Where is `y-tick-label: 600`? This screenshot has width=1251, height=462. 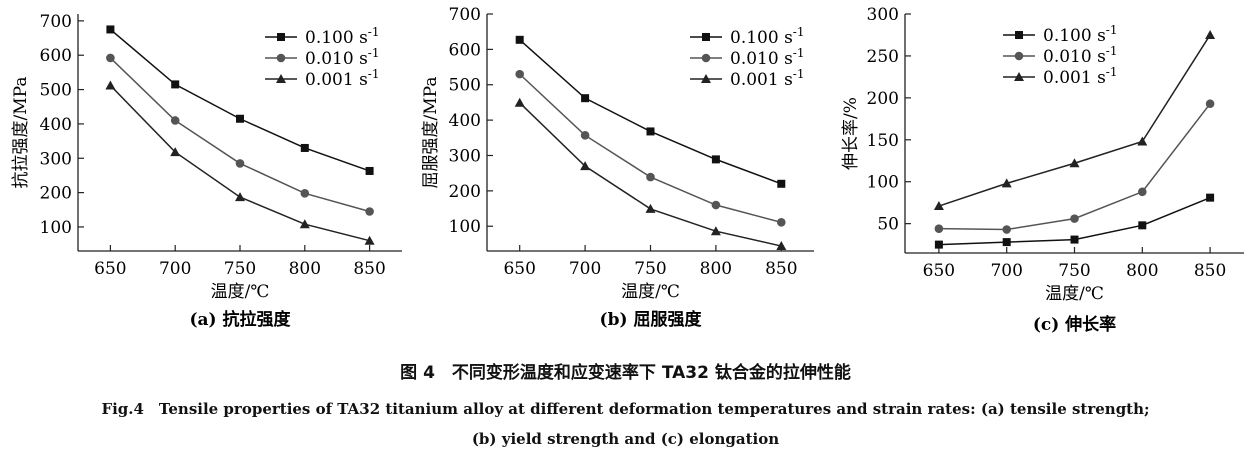
y-tick-label: 600 is located at coordinates (56, 56).